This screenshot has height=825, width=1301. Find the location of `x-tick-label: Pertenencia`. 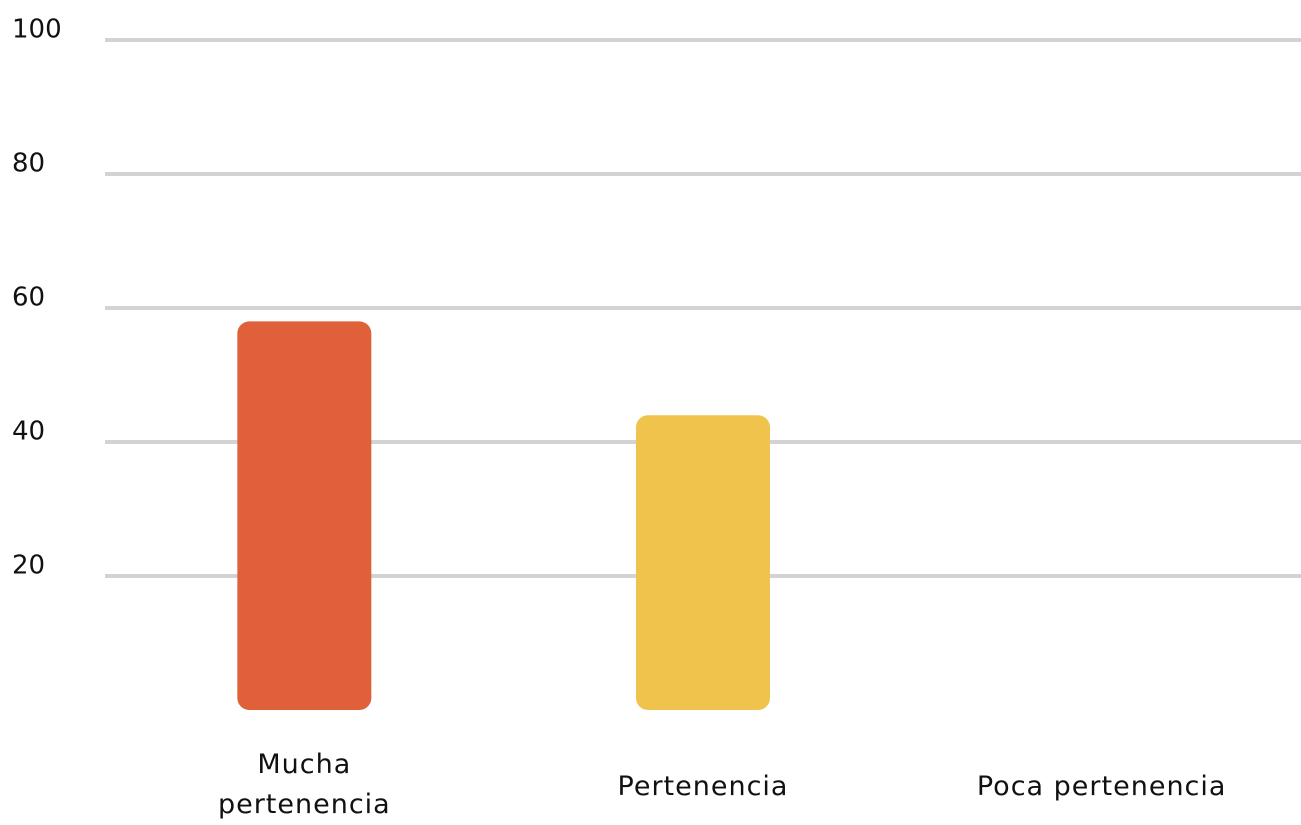

x-tick-label: Pertenencia is located at coordinates (703, 786).